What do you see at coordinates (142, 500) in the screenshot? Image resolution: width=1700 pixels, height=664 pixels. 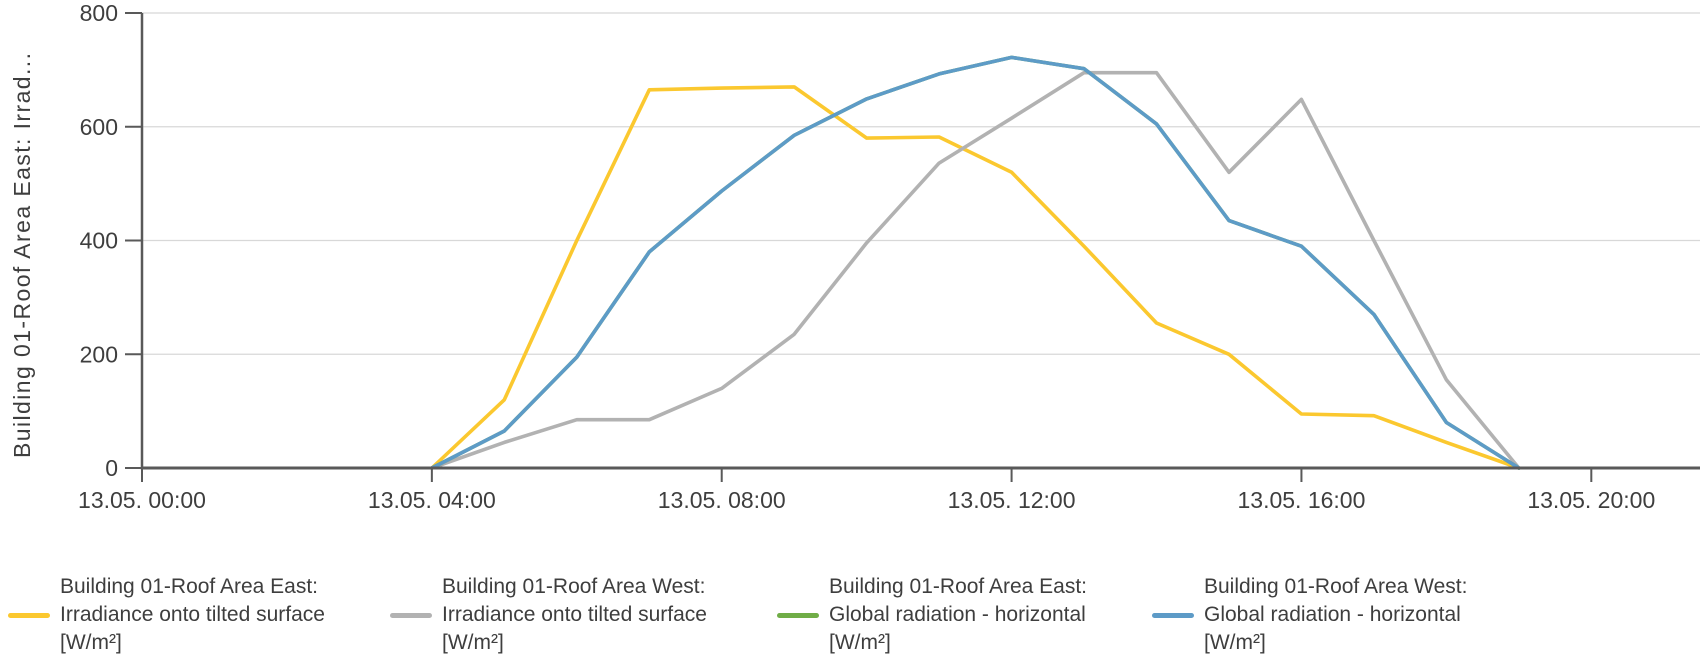 I see `x-tick-label-0: 13.05. 00:00` at bounding box center [142, 500].